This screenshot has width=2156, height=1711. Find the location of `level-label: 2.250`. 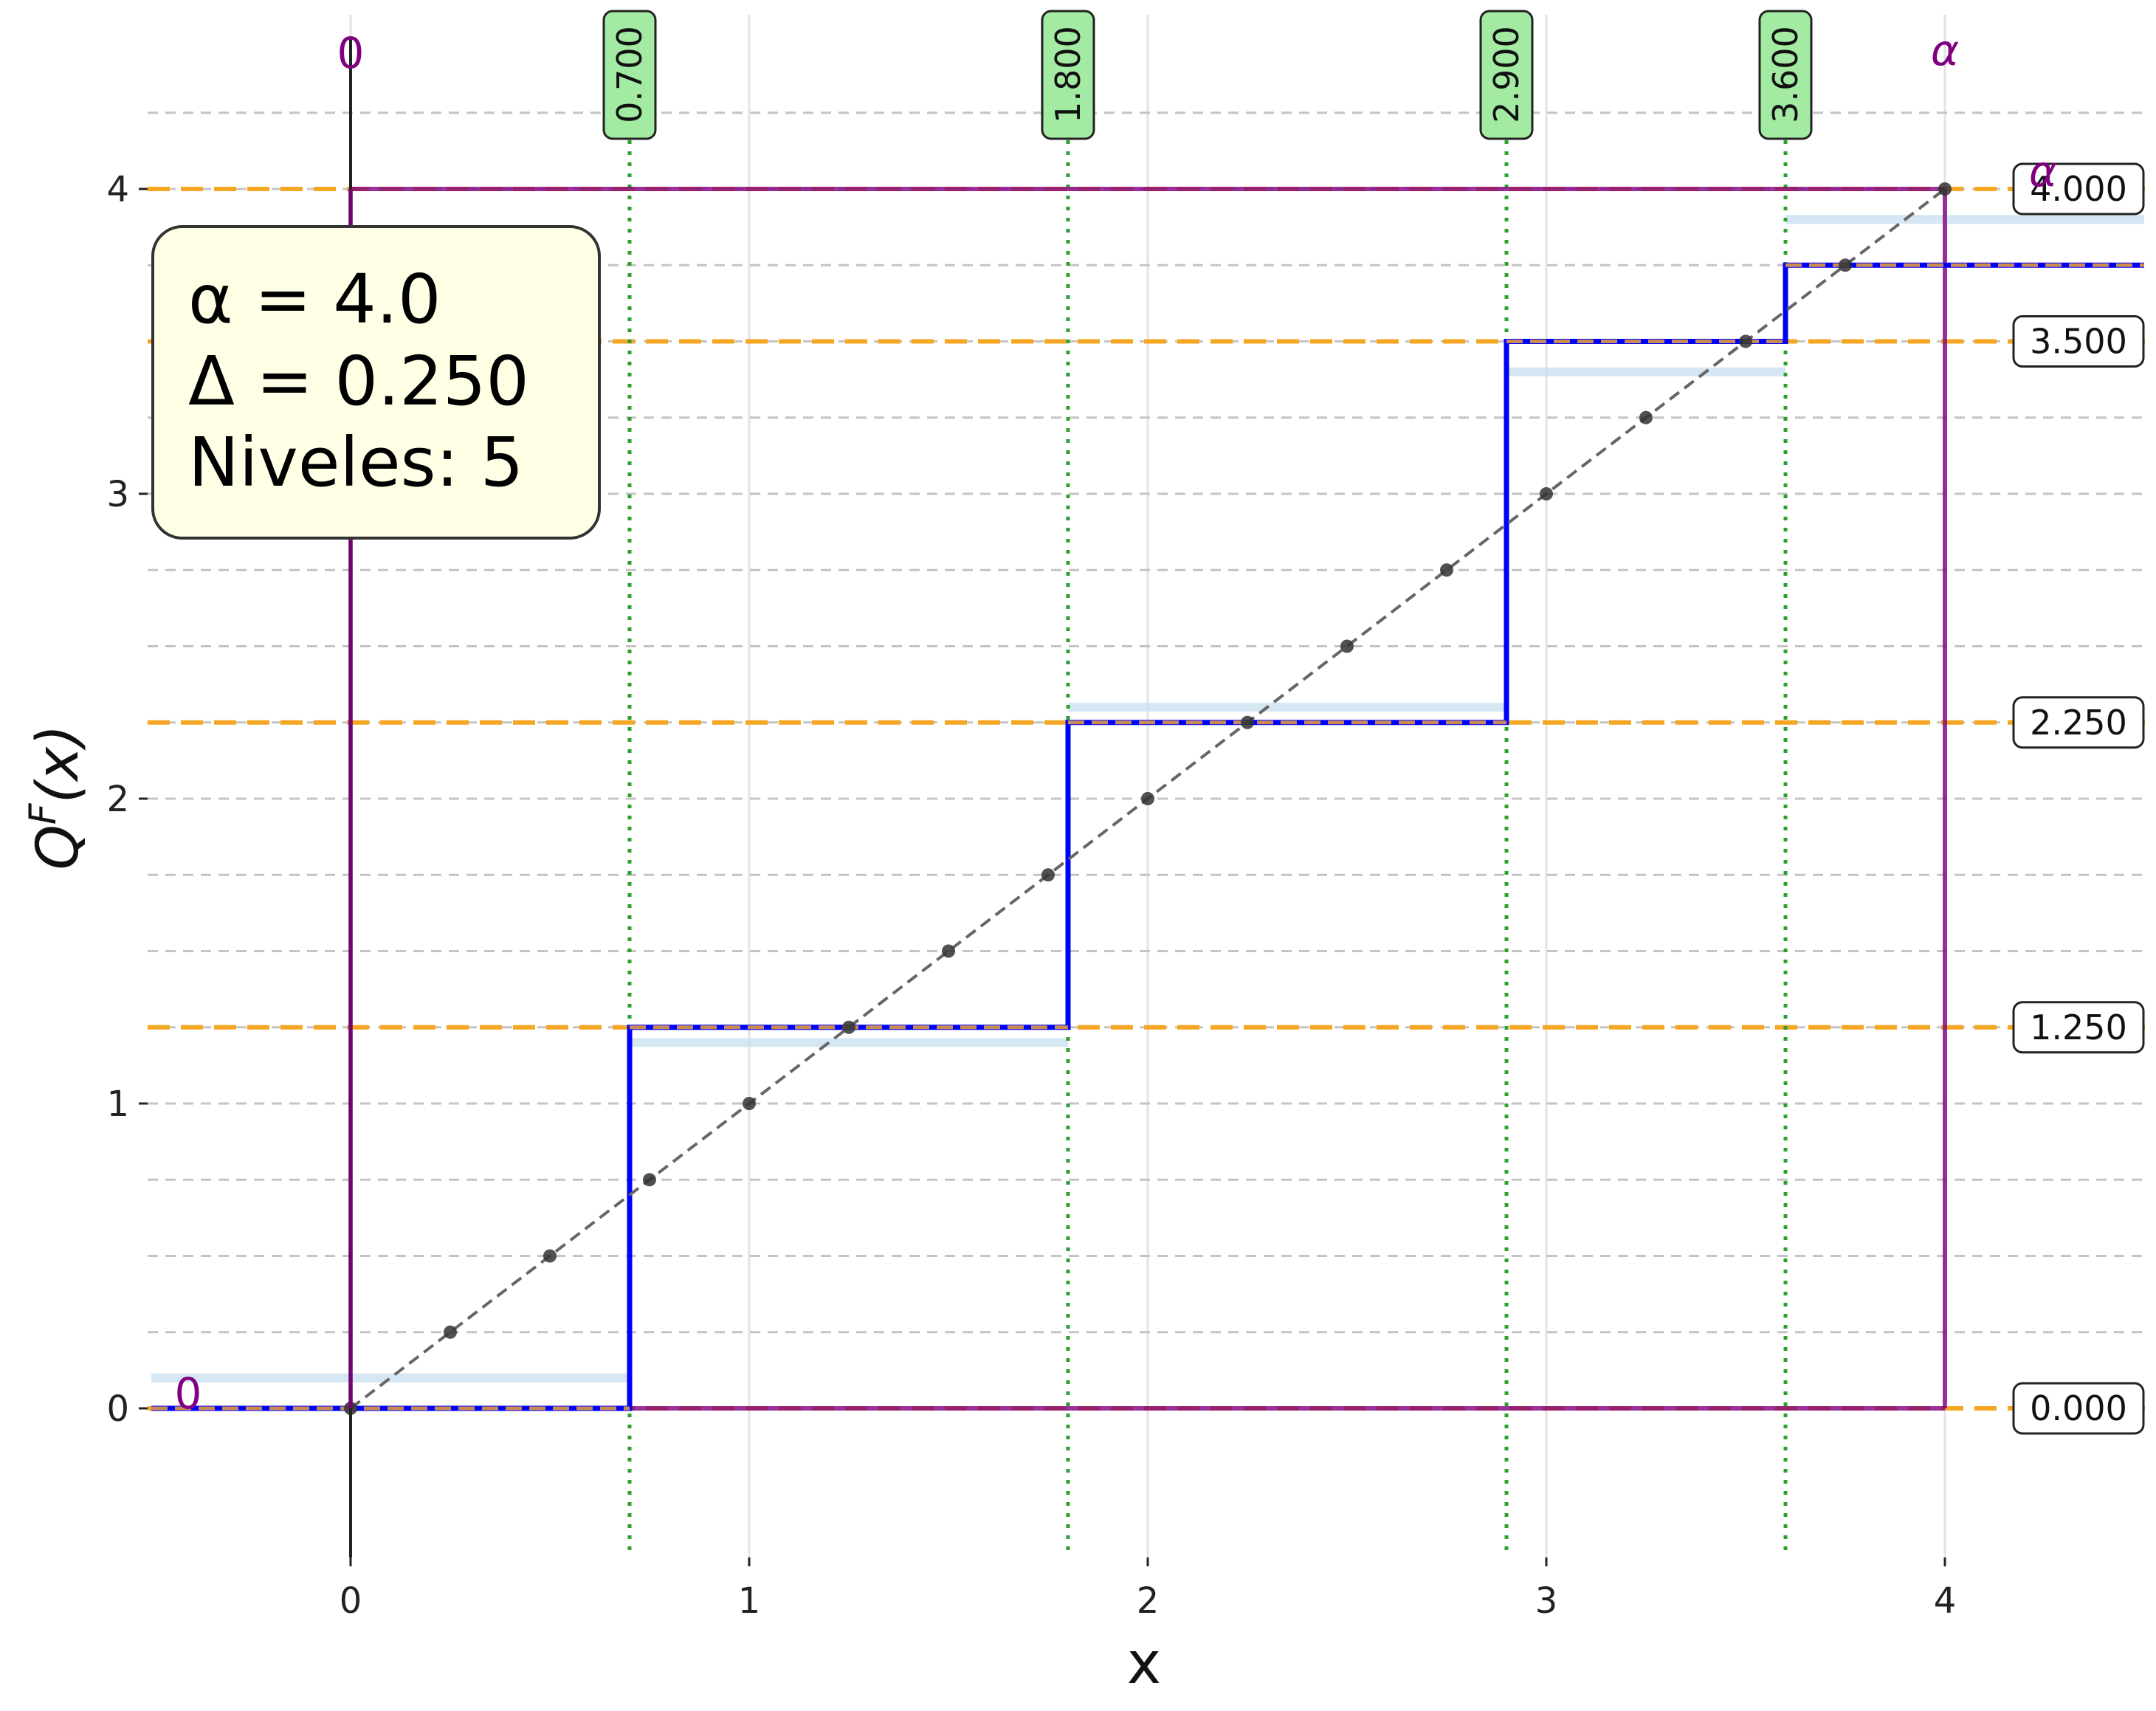

level-label: 2.250 is located at coordinates (2078, 722).